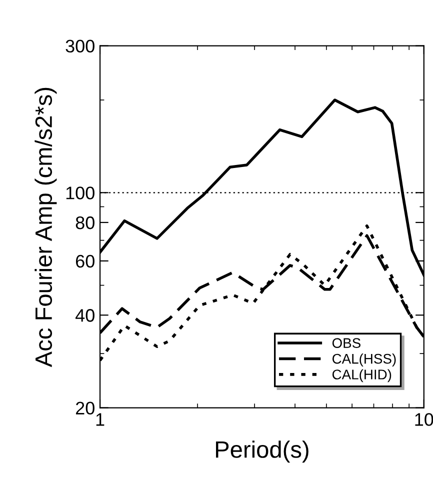  What do you see at coordinates (84, 315) in the screenshot?
I see `y-tick-label: 40` at bounding box center [84, 315].